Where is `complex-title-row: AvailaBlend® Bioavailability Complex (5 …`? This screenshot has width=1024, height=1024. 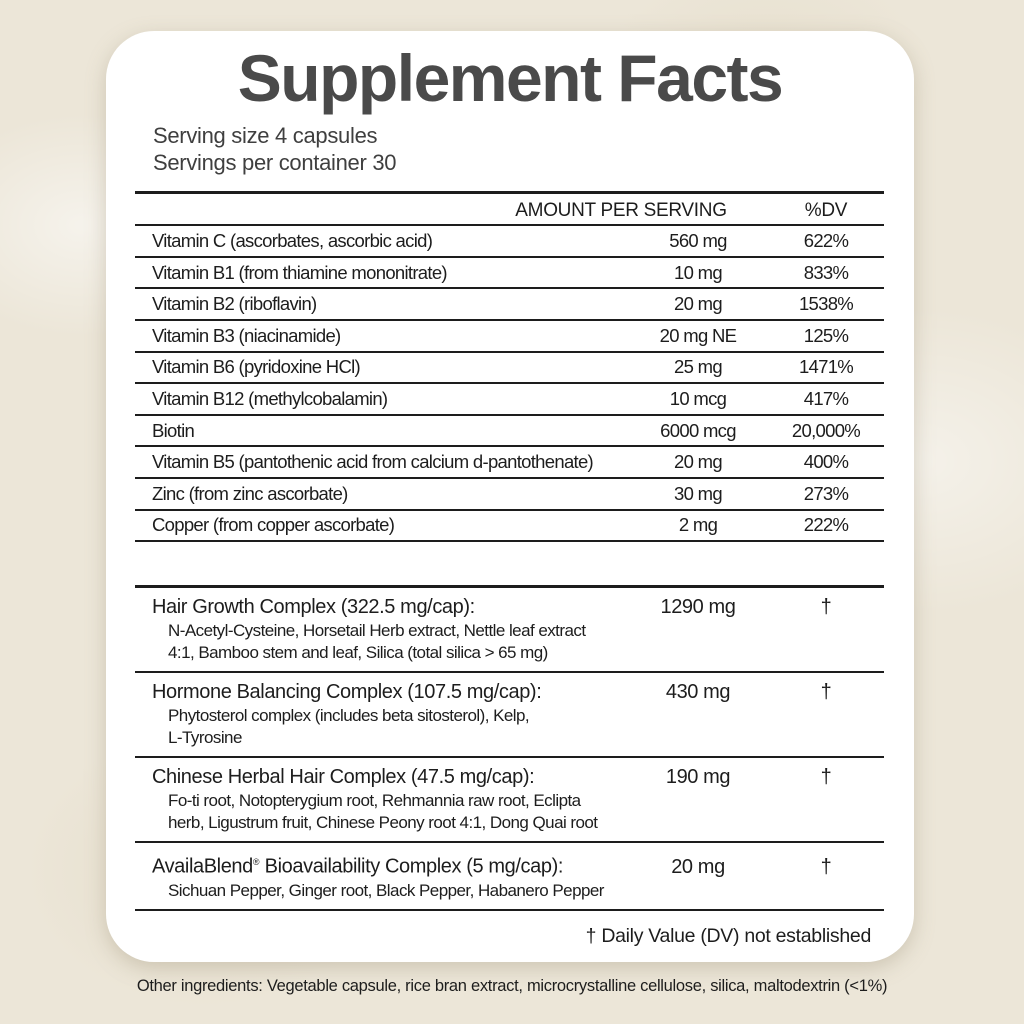
complex-title-row: AvailaBlend® Bioavailability Complex (5 … is located at coordinates (509, 864).